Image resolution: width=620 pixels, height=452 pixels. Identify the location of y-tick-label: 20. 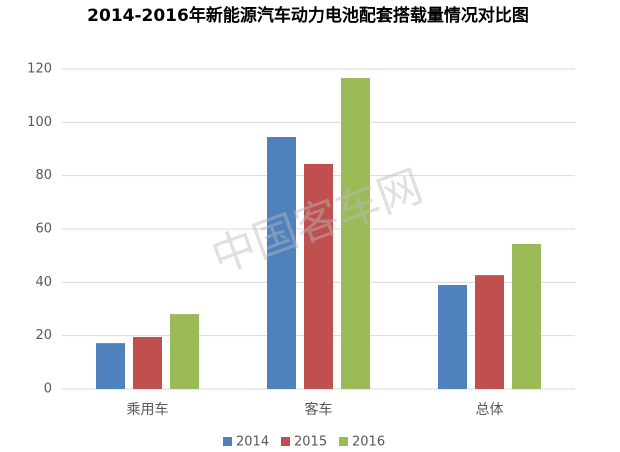
(43, 335).